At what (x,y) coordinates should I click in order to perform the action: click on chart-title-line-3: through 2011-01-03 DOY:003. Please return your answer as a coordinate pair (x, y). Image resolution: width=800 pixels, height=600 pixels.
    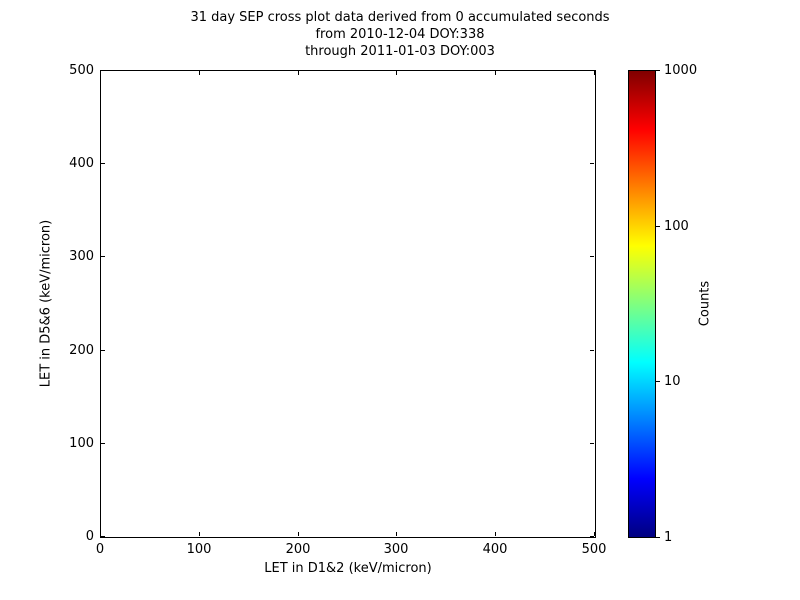
    Looking at the image, I should click on (400, 51).